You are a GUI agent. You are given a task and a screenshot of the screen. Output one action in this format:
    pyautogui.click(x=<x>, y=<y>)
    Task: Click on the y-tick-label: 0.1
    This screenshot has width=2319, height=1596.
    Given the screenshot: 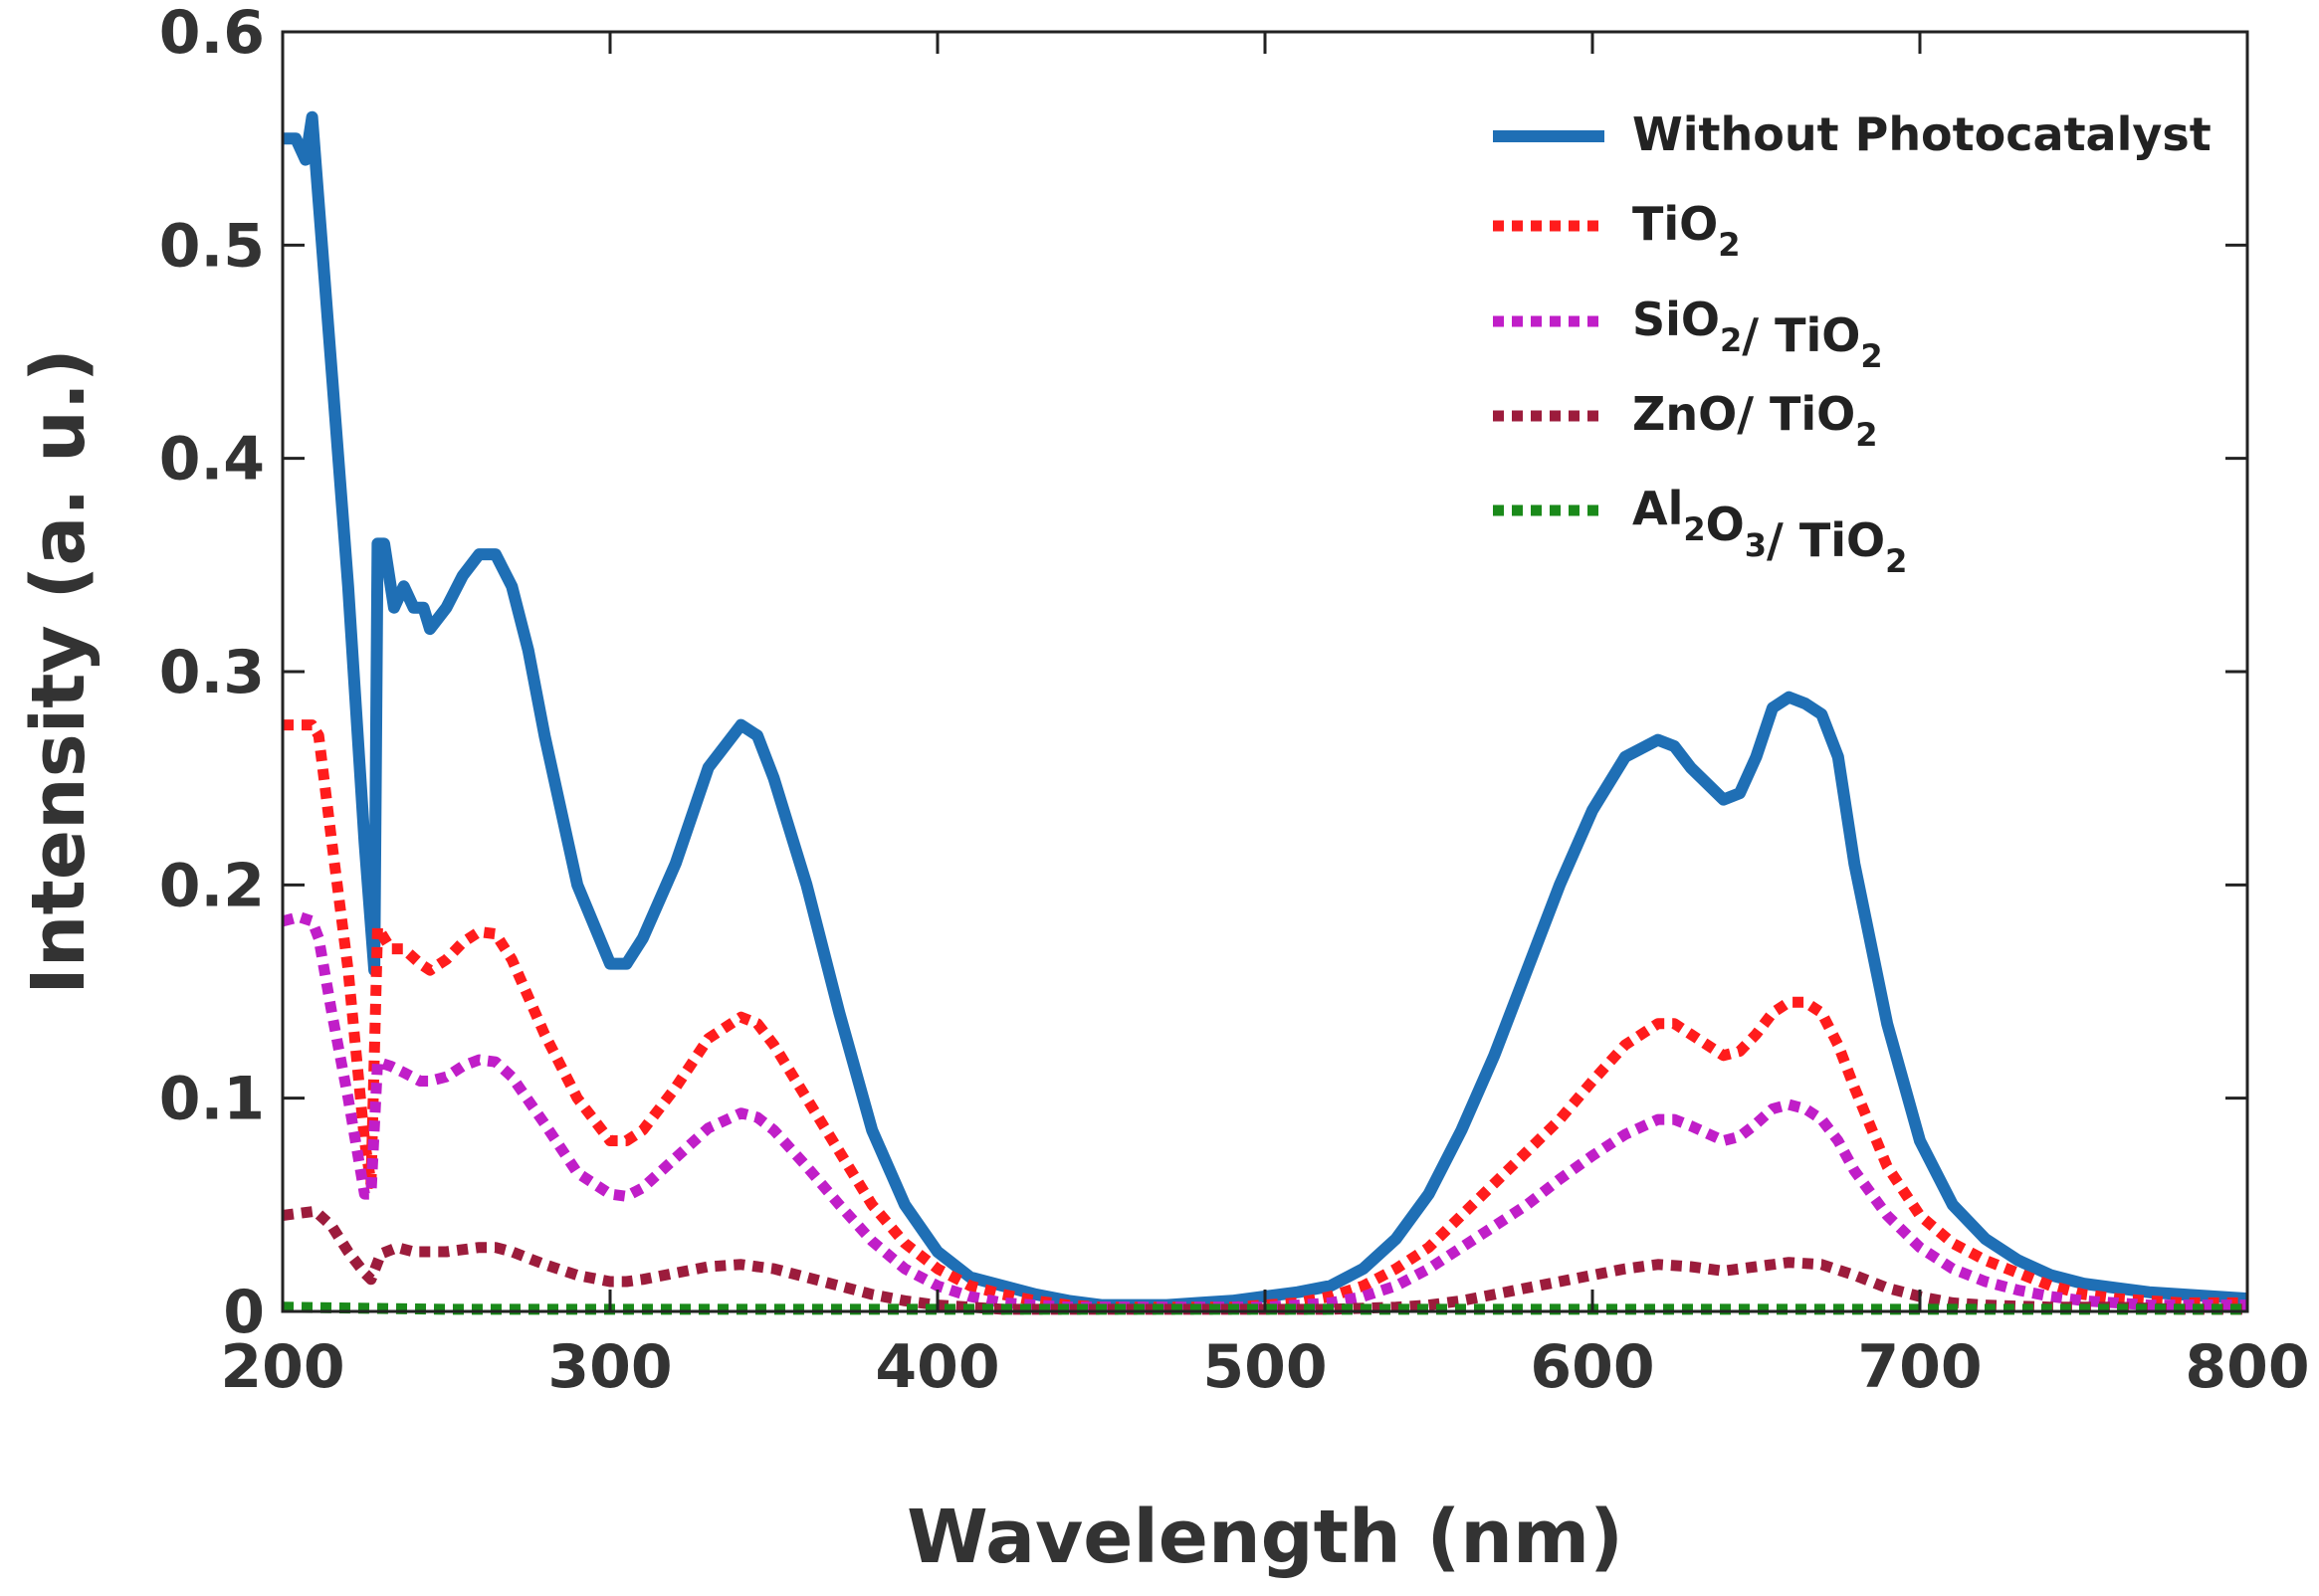 What is the action you would take?
    pyautogui.click(x=212, y=1099)
    